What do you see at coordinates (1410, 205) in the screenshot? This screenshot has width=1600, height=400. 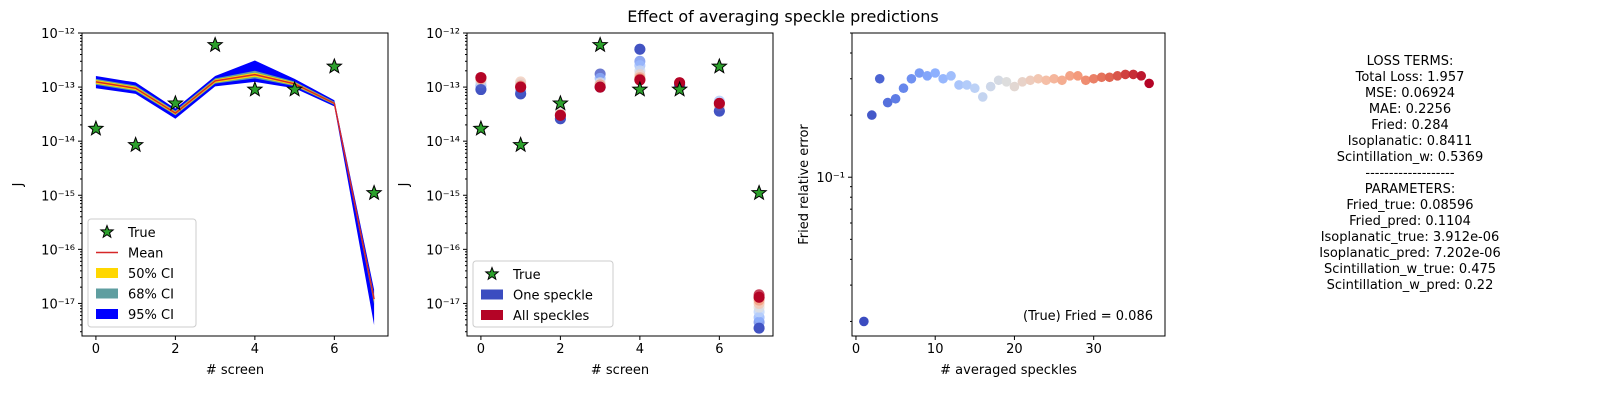 I see `loss-line: Fried_true: 0.08596` at bounding box center [1410, 205].